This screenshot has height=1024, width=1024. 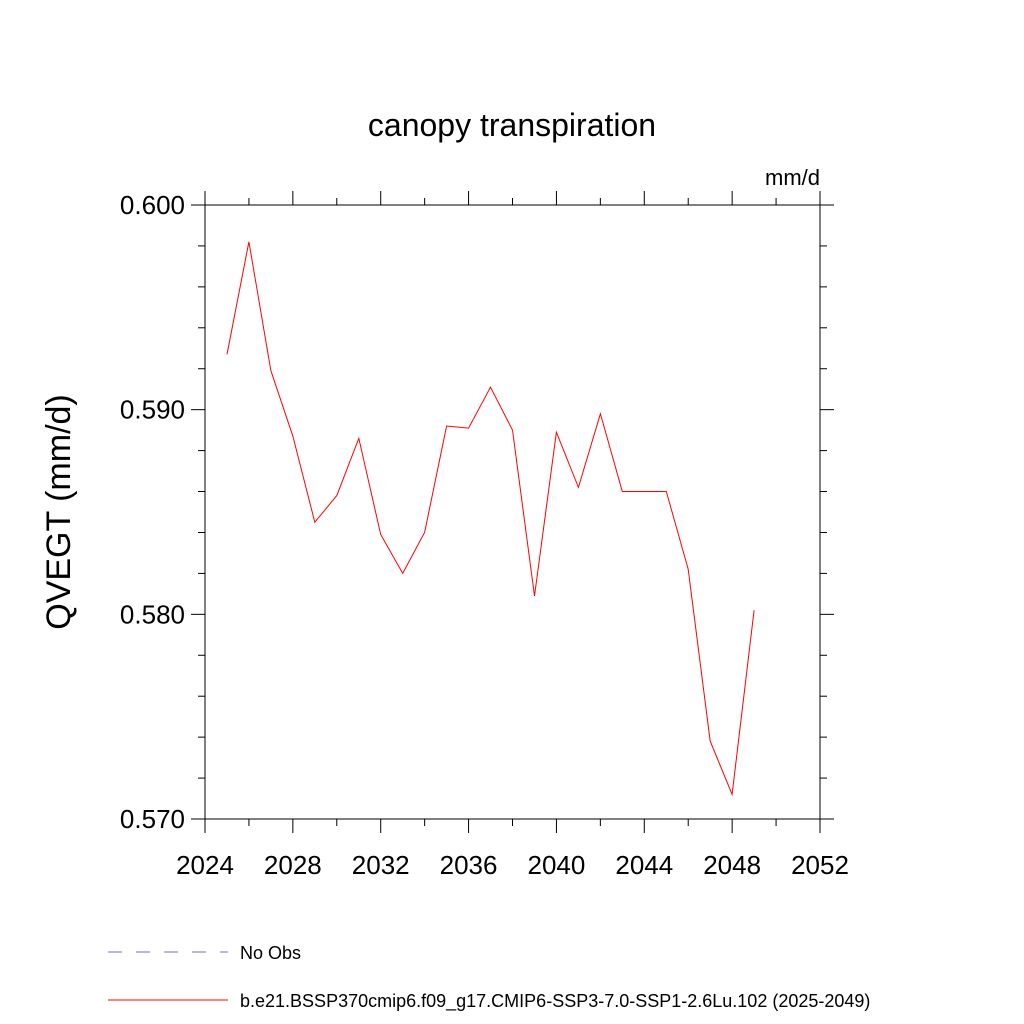 I want to click on x-tick-label: 2024, so click(x=205, y=865).